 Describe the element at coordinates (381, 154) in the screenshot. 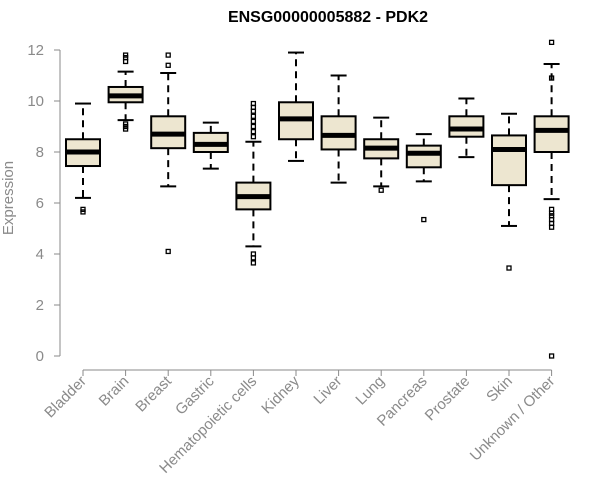

I see `box-lung` at that location.